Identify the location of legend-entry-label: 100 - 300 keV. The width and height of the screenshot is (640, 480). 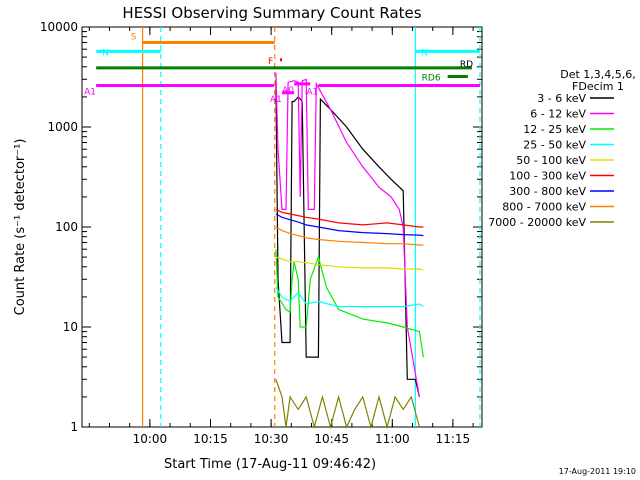
(547, 176).